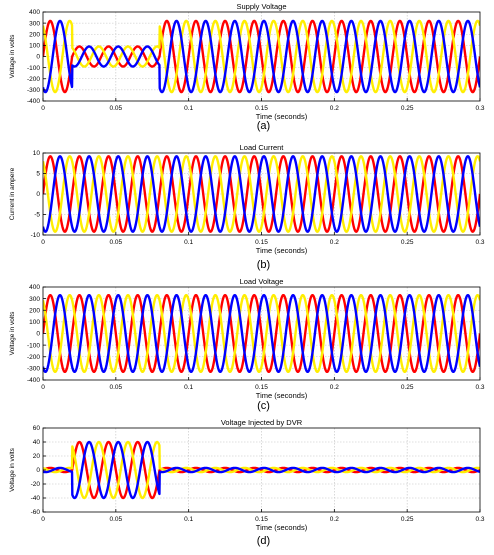  Describe the element at coordinates (263, 406) in the screenshot. I see `panel-caption: (c)` at that location.